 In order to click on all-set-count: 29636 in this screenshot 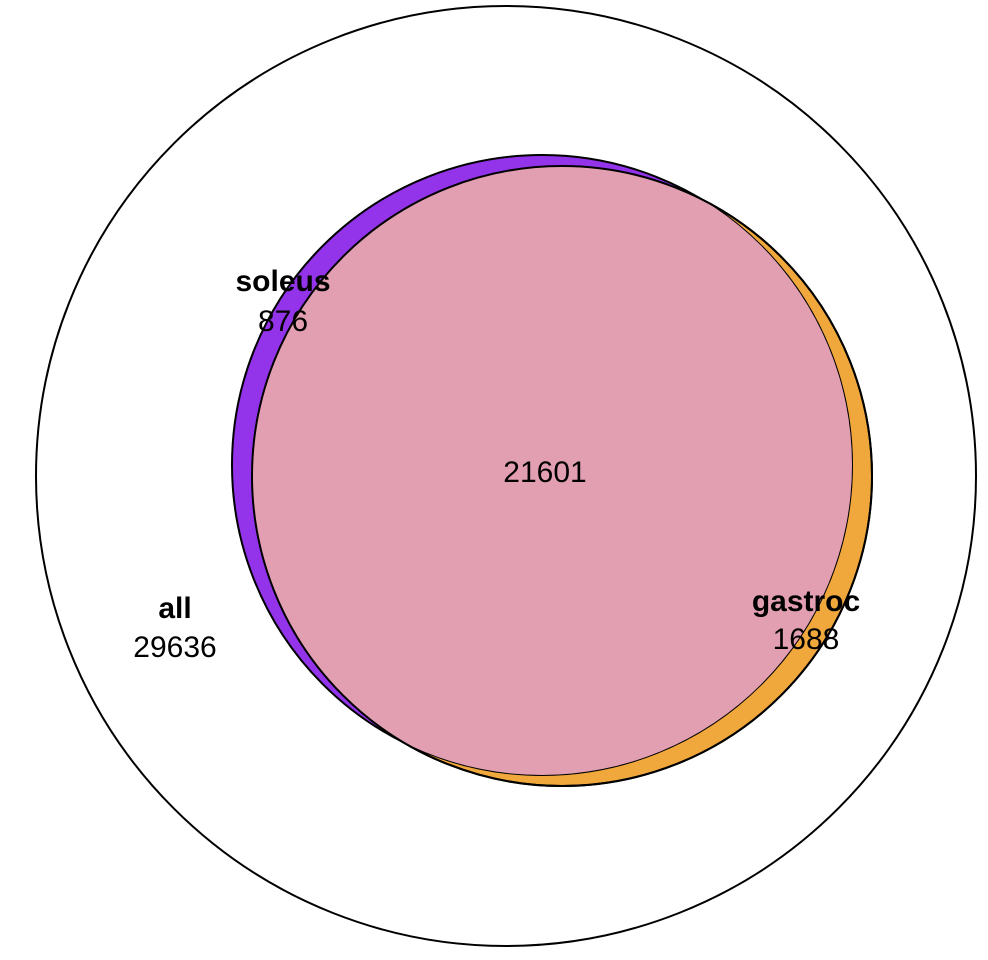, I will do `click(174, 647)`.